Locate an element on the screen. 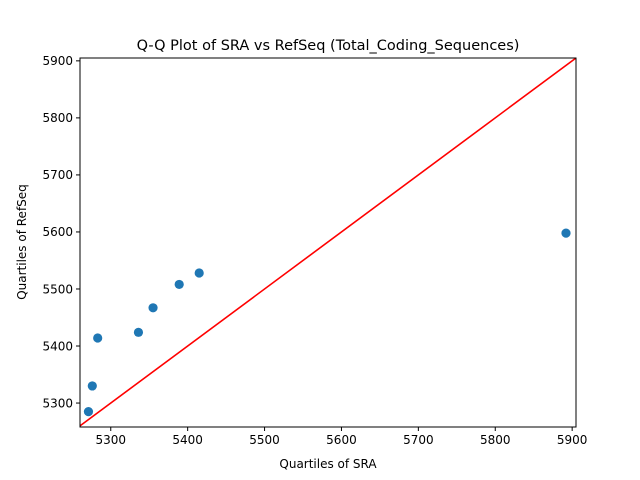 The width and height of the screenshot is (640, 480). x-axis-label: Quartiles of SRA is located at coordinates (328, 464).